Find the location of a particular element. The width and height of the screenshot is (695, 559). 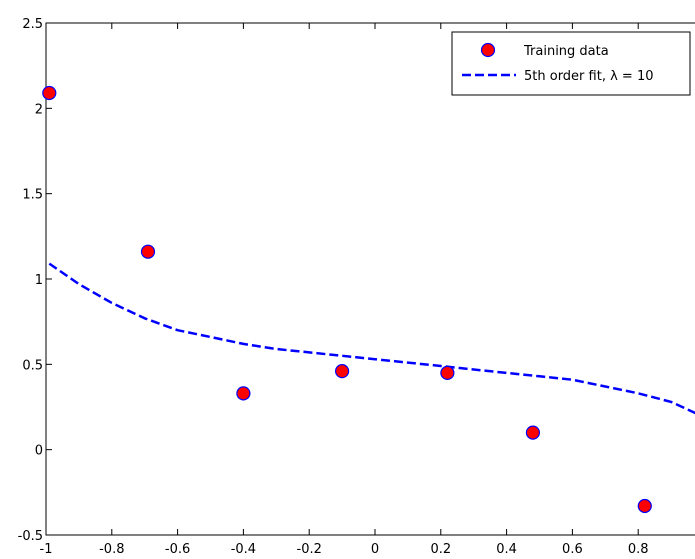

legend: Training data 5th order fit, λ = 10 is located at coordinates (571, 63).